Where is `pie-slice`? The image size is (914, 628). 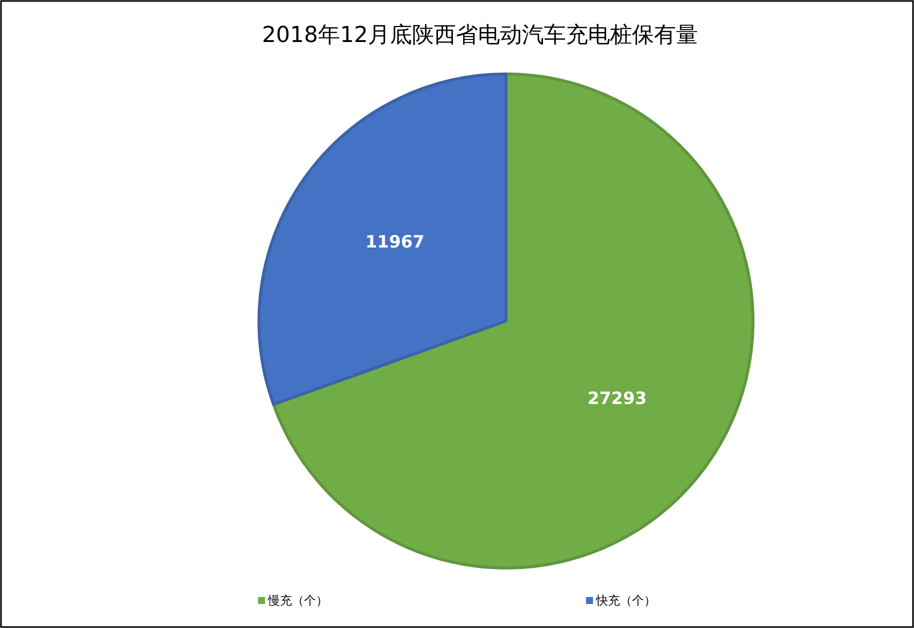
pie-slice is located at coordinates (383, 239).